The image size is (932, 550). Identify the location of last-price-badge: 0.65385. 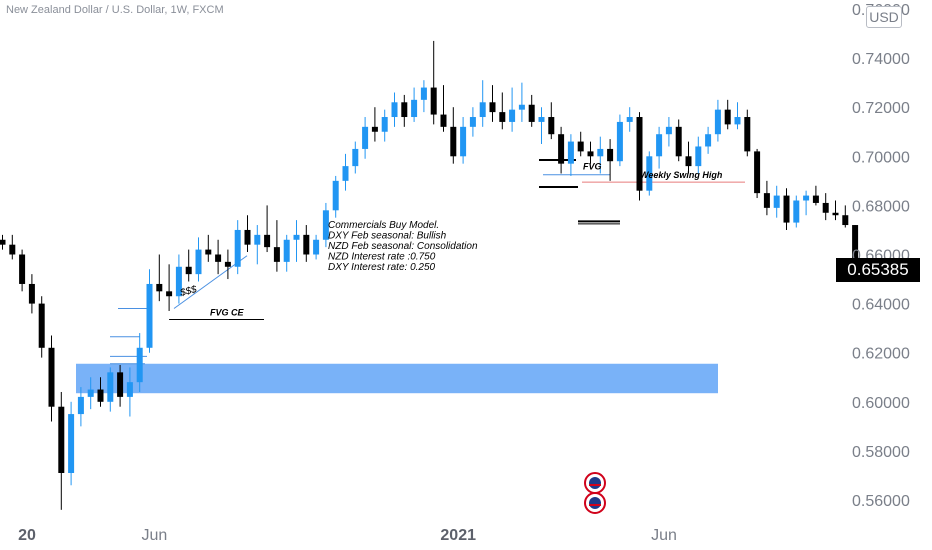
(878, 270).